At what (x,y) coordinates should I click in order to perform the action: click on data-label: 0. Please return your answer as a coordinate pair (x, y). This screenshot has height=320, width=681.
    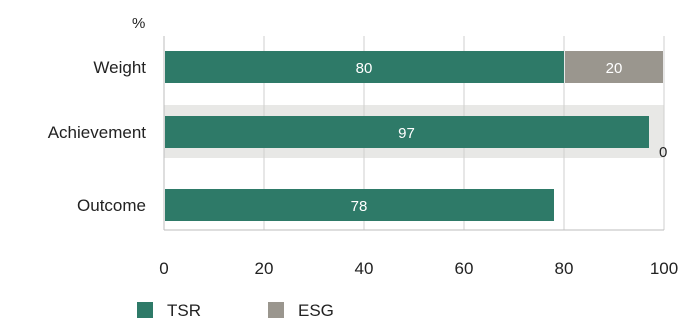
    Looking at the image, I should click on (663, 152).